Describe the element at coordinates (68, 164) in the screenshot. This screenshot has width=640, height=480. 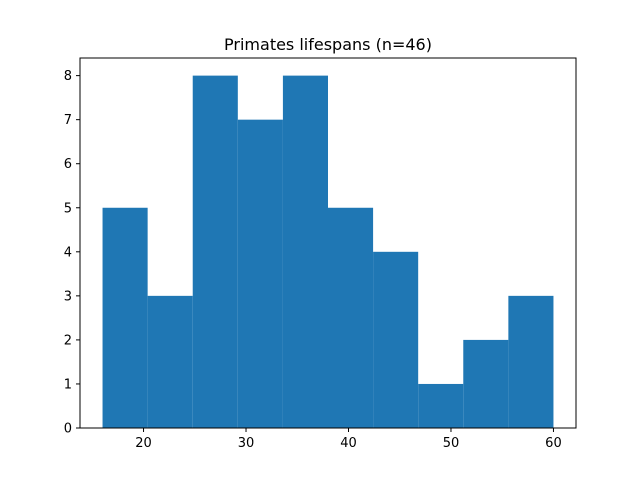
I see `y-tick-label: 6` at that location.